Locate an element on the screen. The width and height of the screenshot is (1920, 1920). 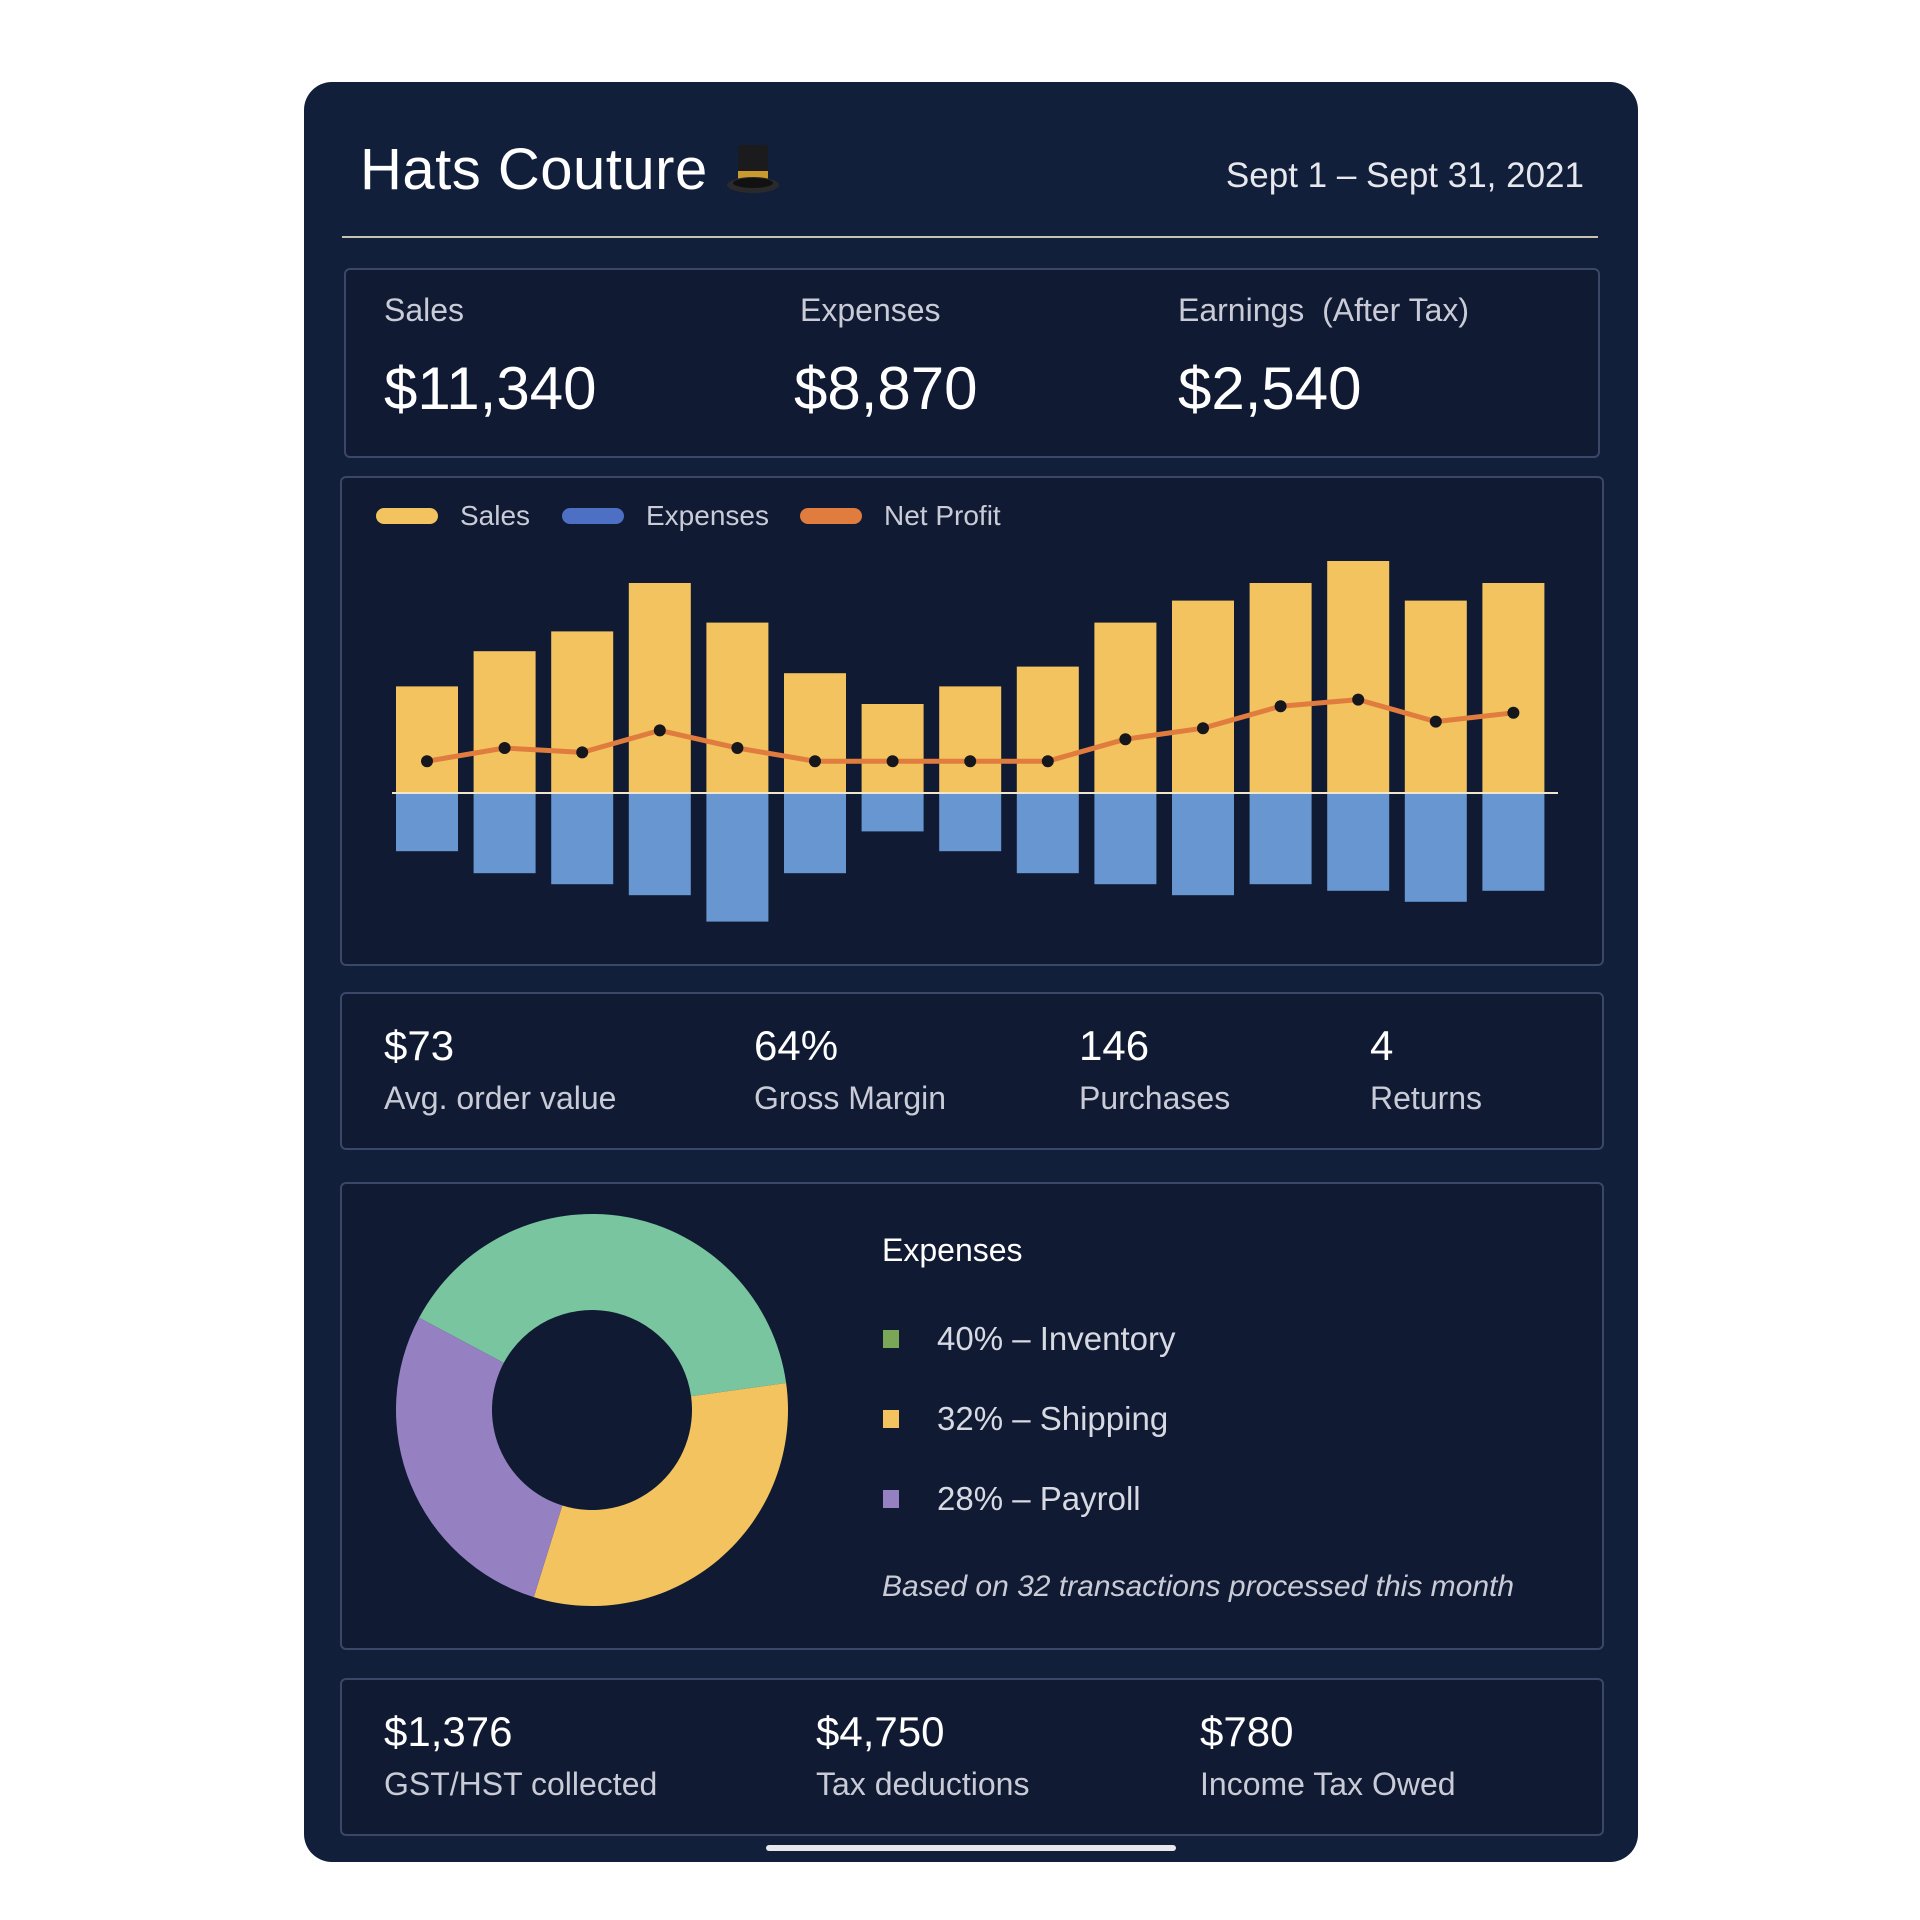
legend-net-profit: Net Profit is located at coordinates (900, 516).